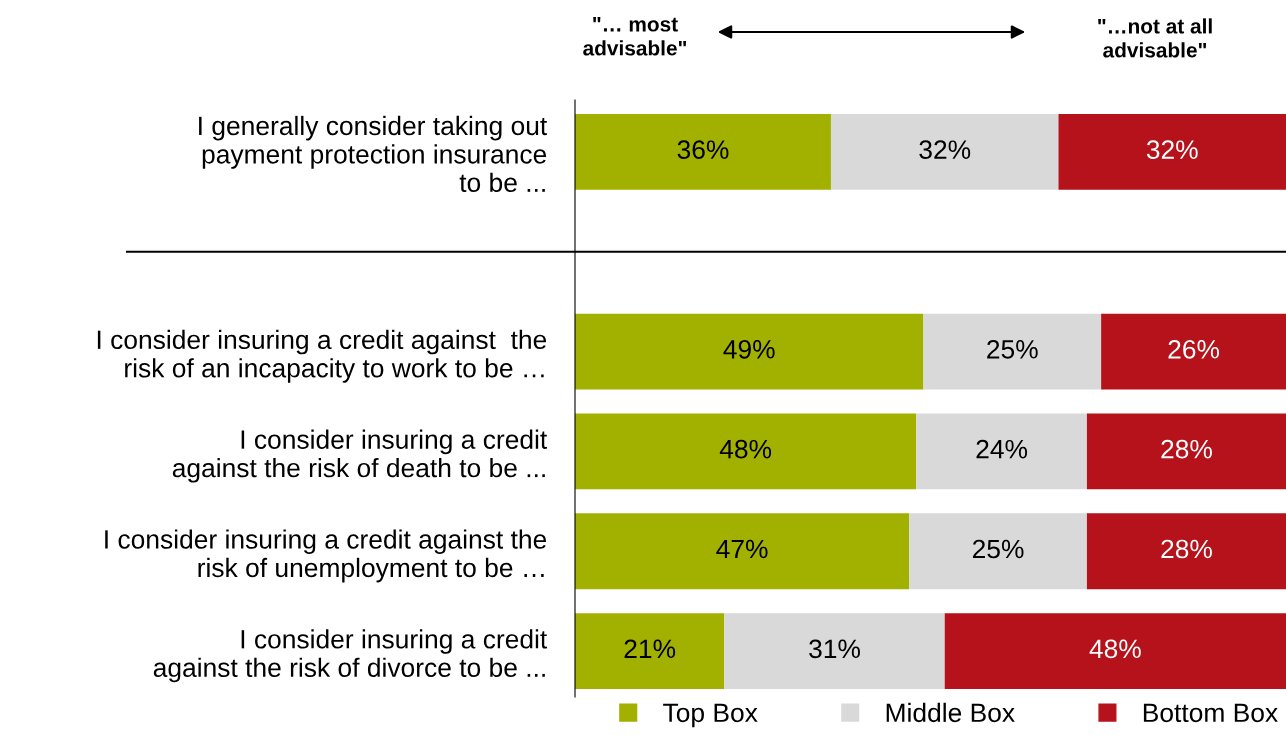 The height and width of the screenshot is (740, 1286). What do you see at coordinates (749, 349) in the screenshot?
I see `data-label: 49%` at bounding box center [749, 349].